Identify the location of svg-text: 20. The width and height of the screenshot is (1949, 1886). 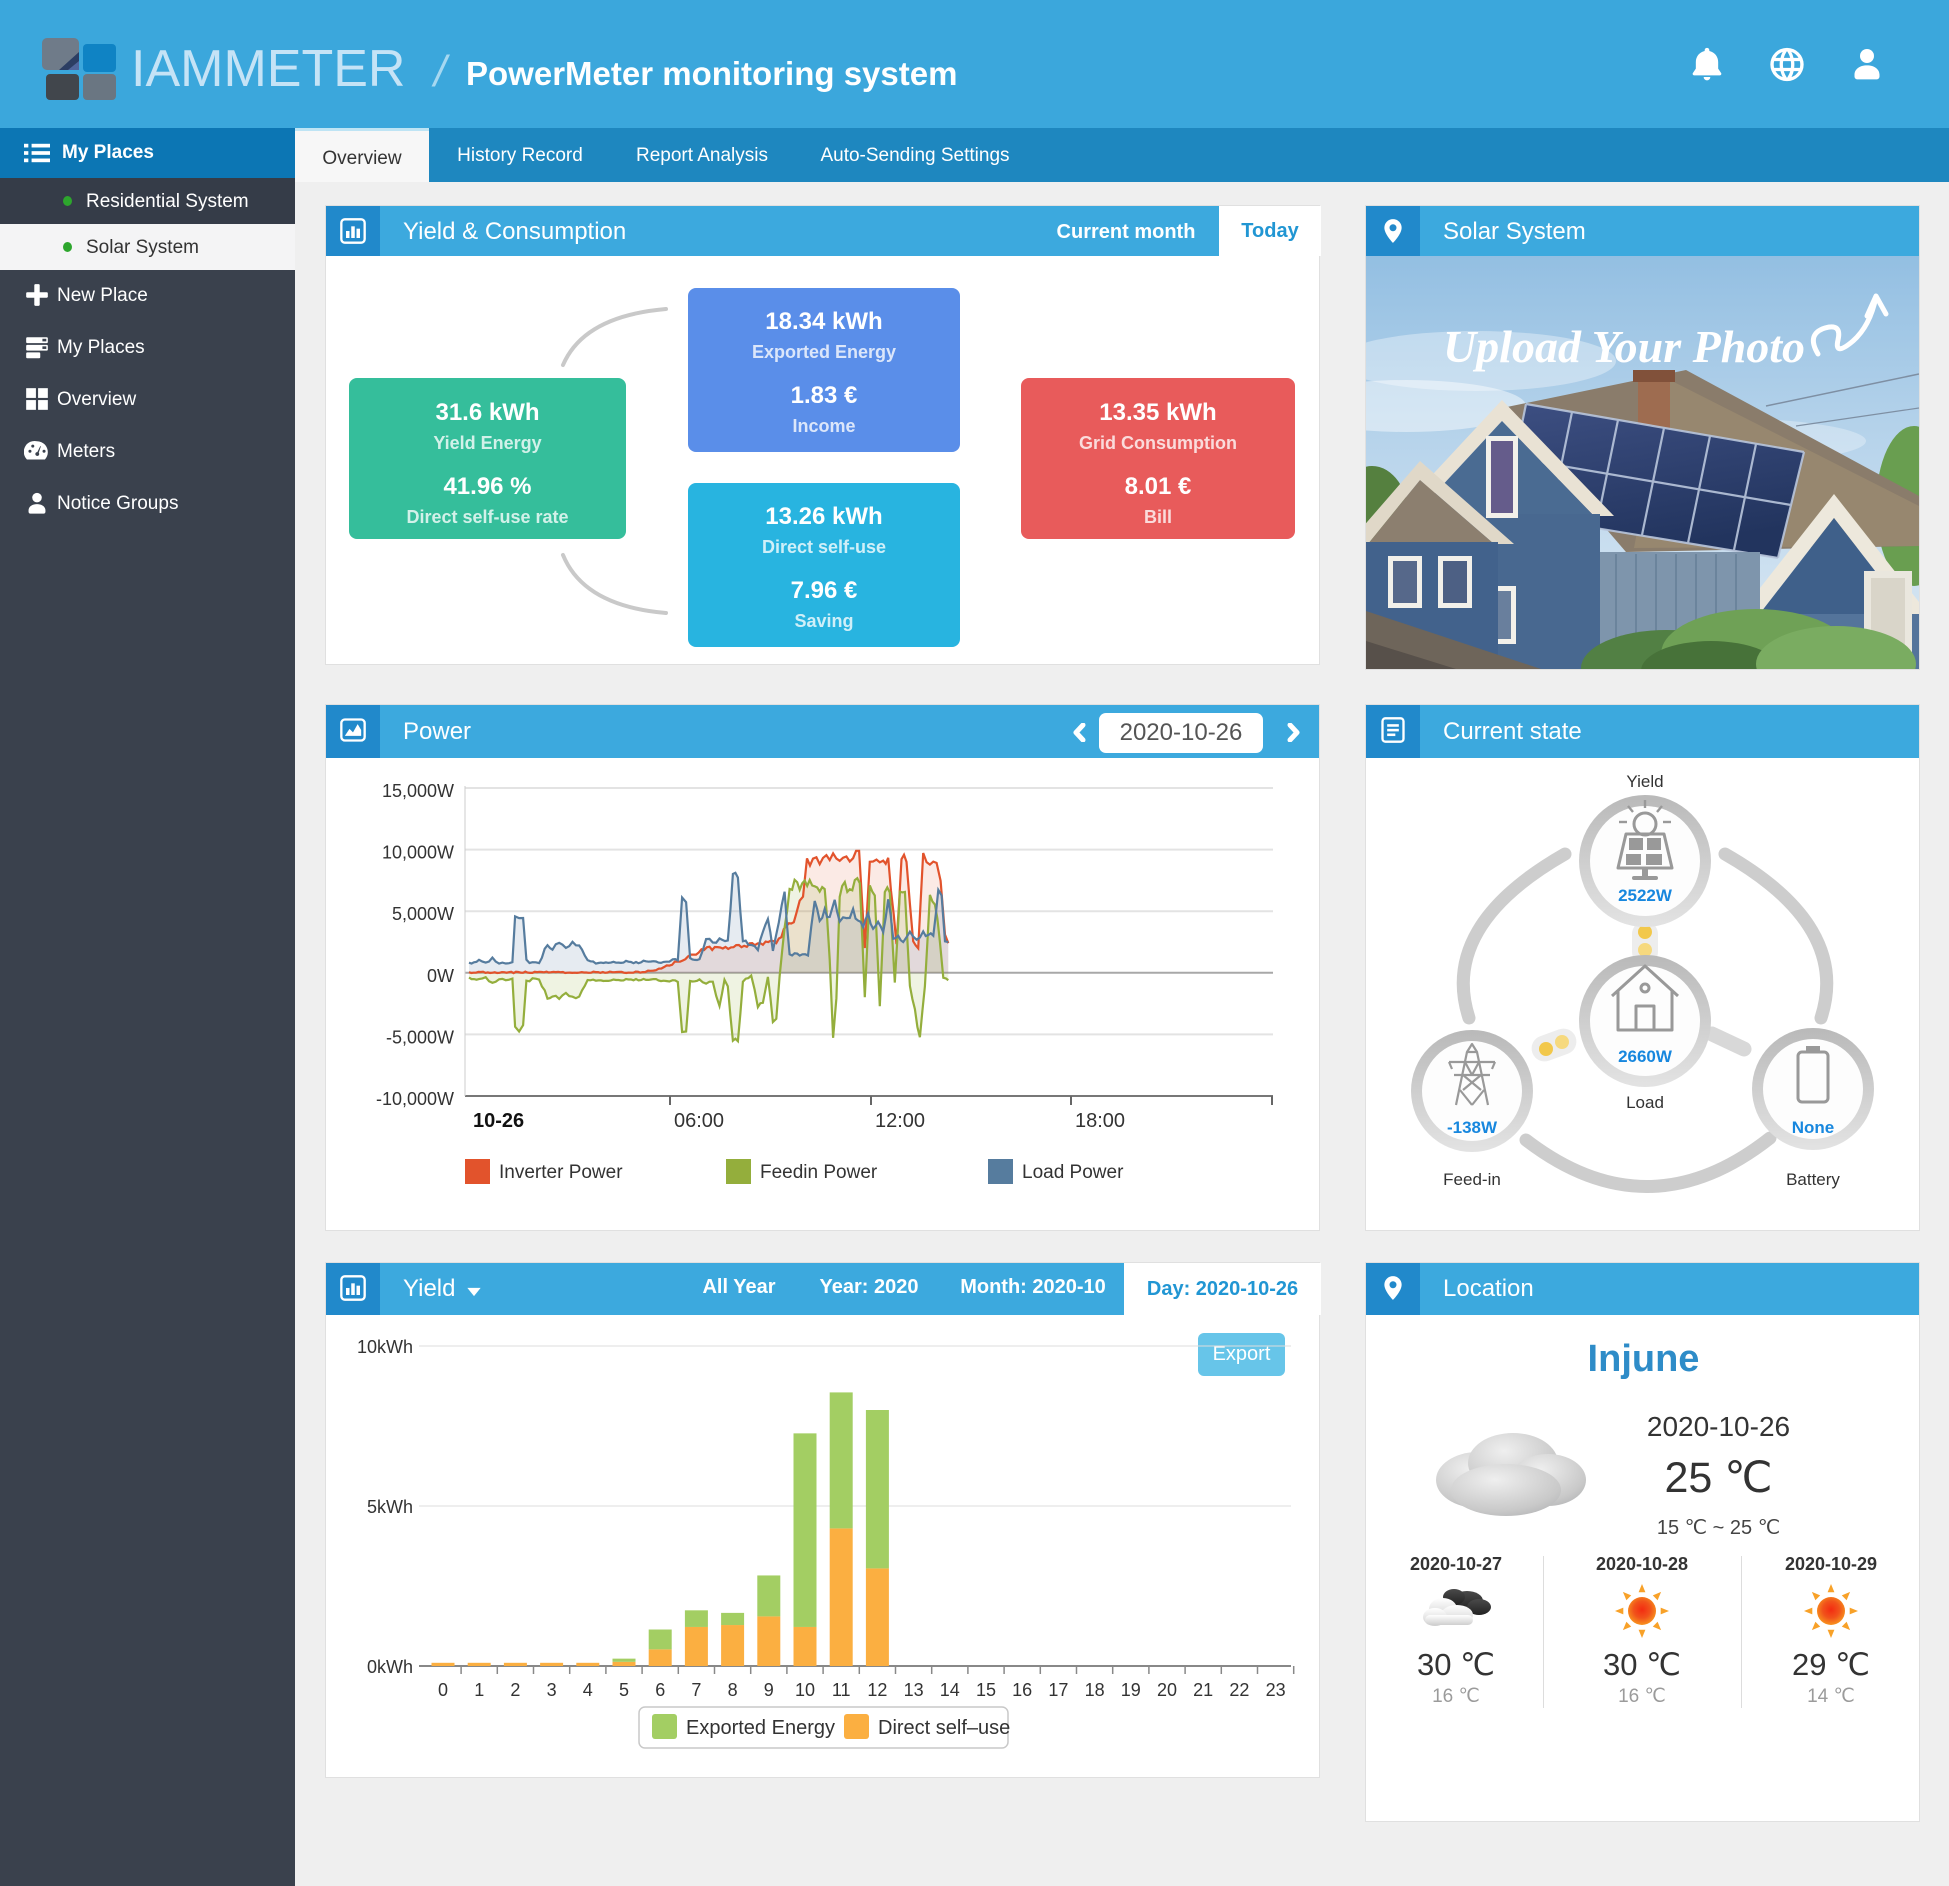
(1167, 1690).